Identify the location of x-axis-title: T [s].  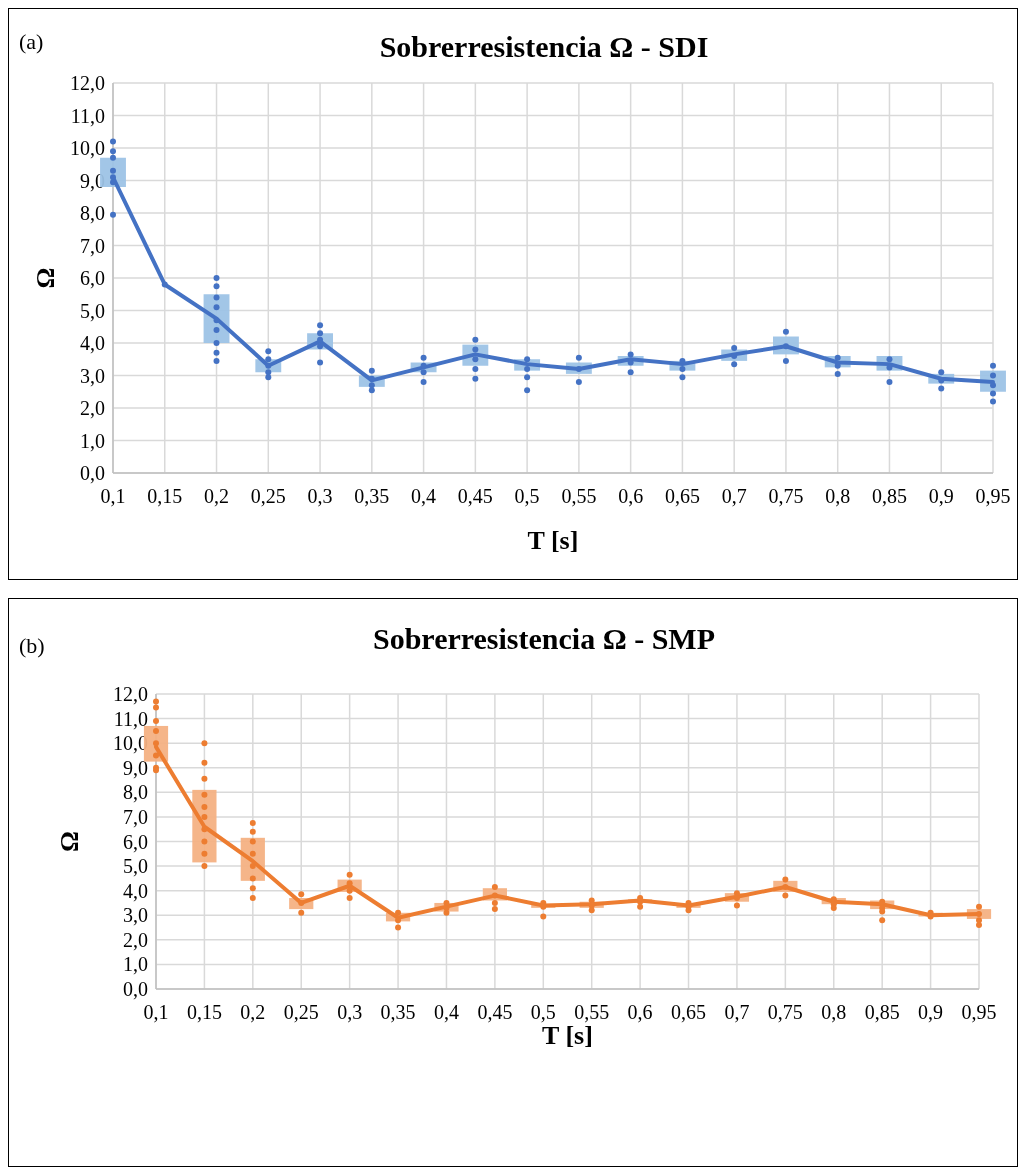
(553, 540).